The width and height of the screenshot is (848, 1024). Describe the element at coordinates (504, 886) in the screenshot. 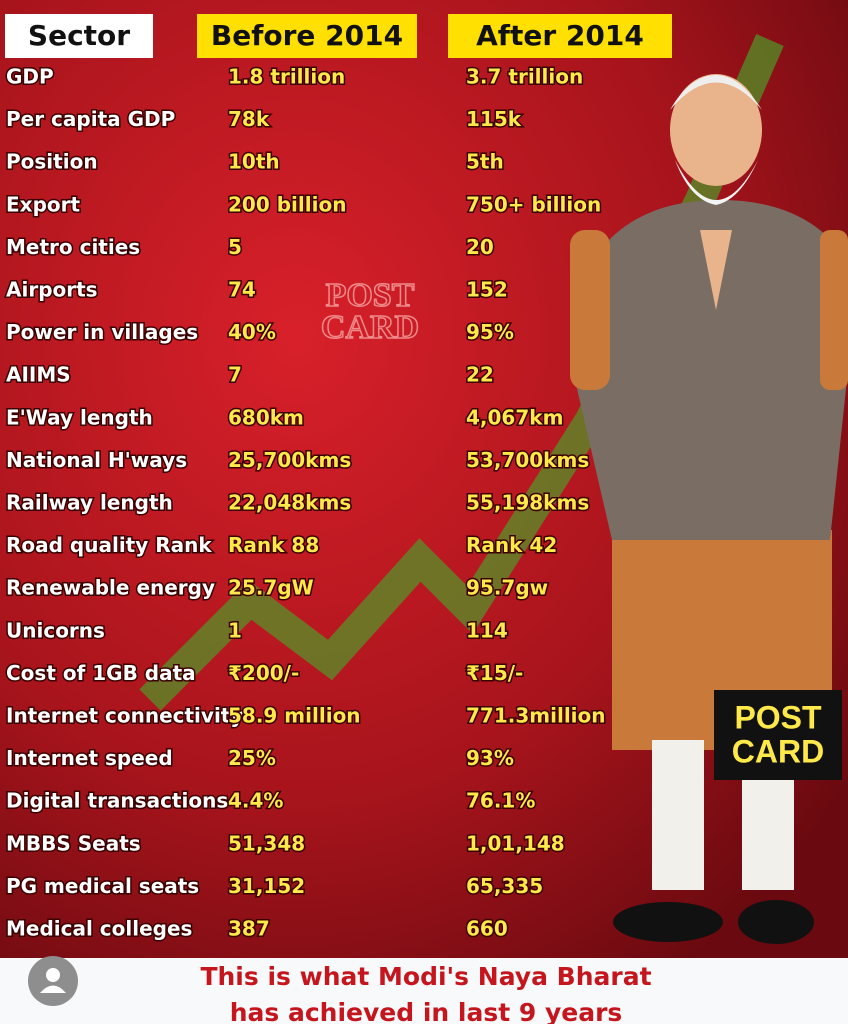

I see `after-value: 65,335` at that location.